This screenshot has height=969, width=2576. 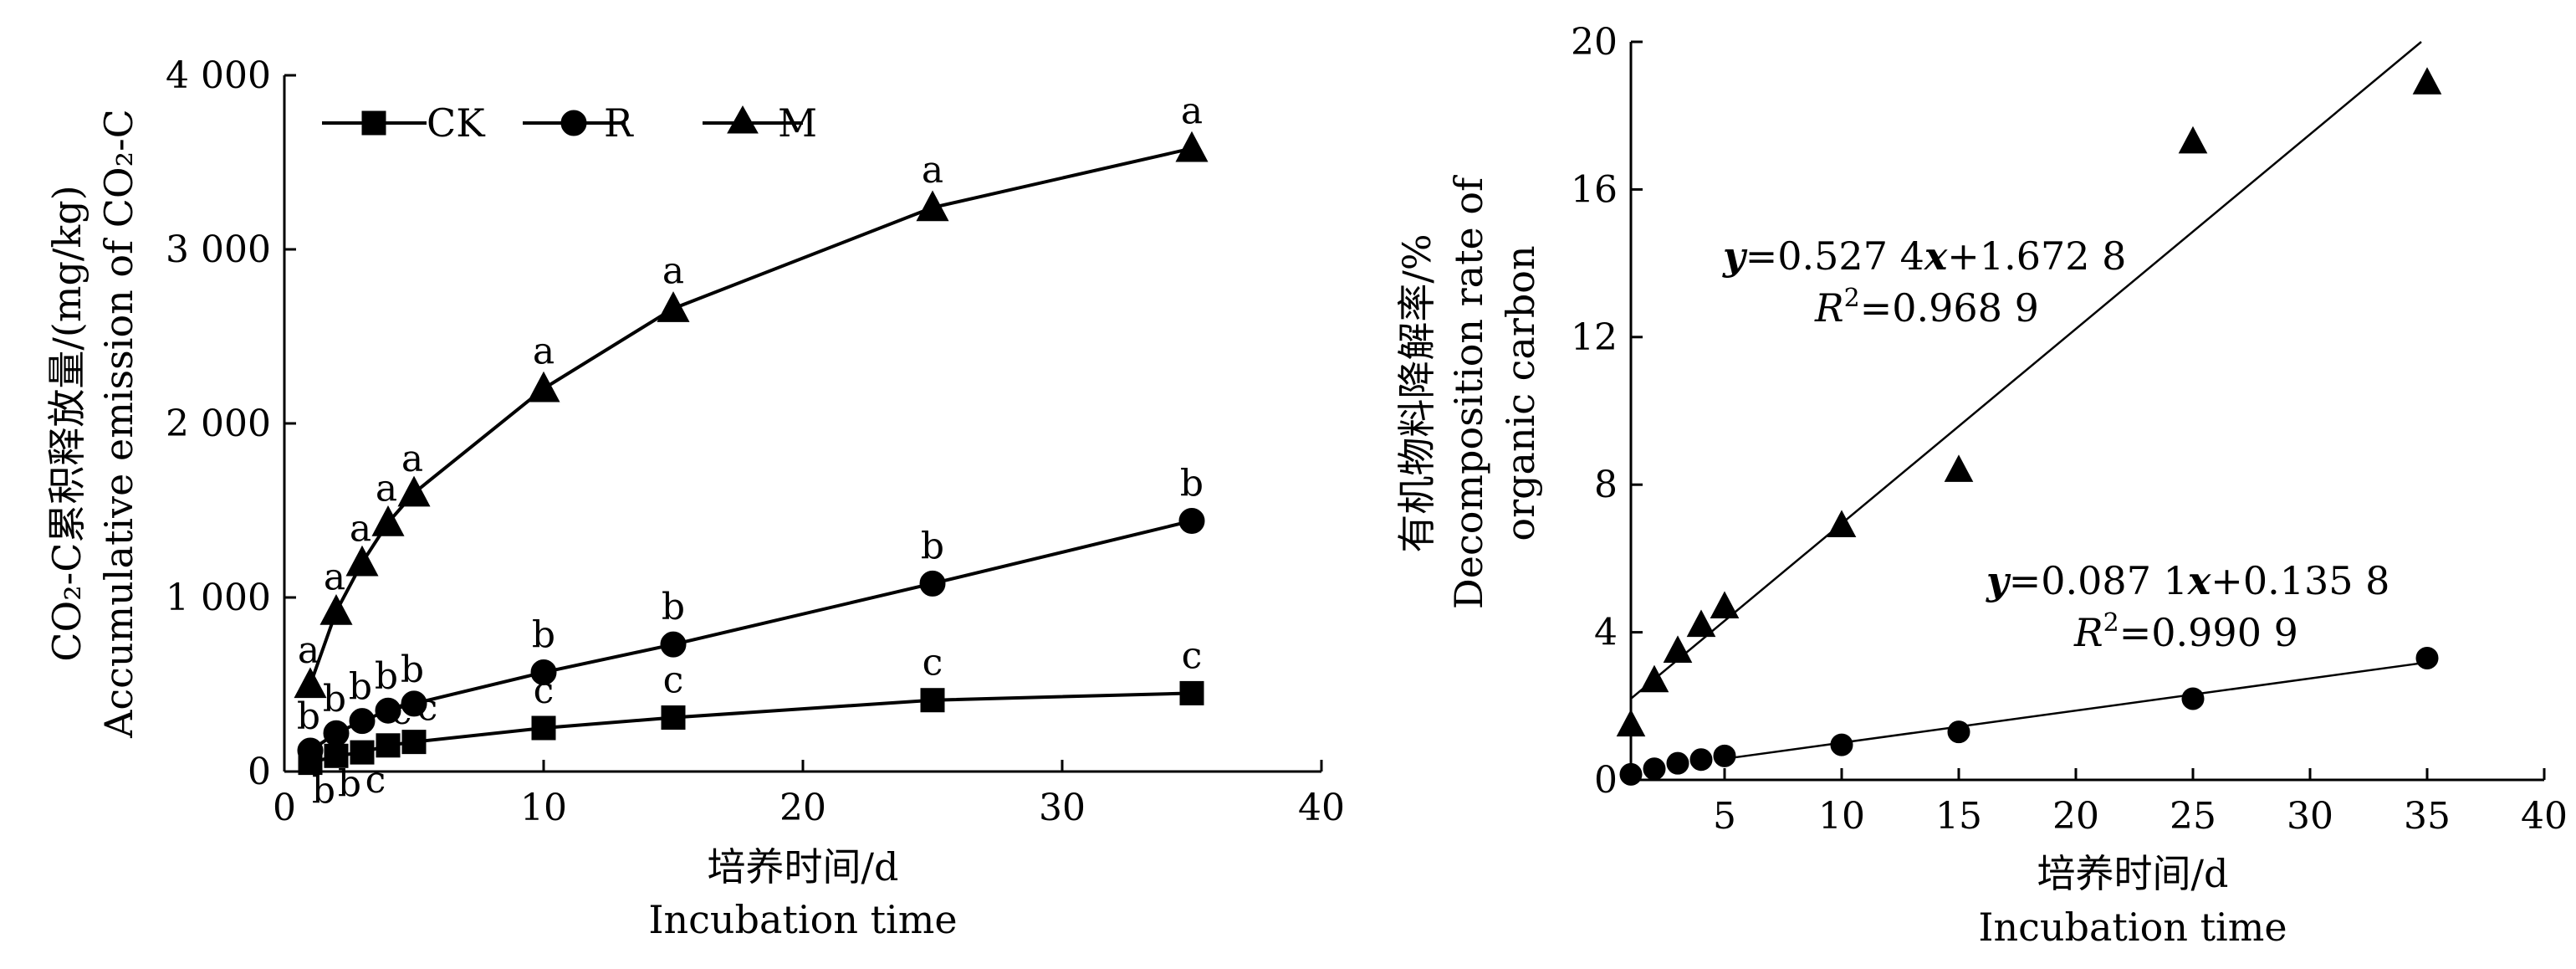 What do you see at coordinates (349, 783) in the screenshot?
I see `significance-letter-ck: b` at bounding box center [349, 783].